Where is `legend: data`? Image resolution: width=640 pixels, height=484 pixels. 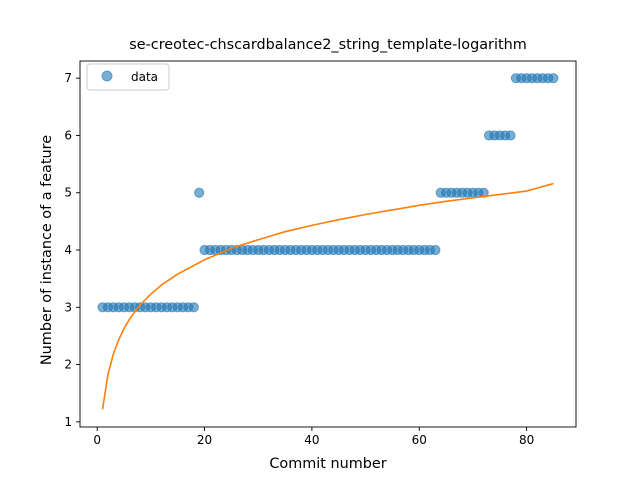 legend: data is located at coordinates (128, 77).